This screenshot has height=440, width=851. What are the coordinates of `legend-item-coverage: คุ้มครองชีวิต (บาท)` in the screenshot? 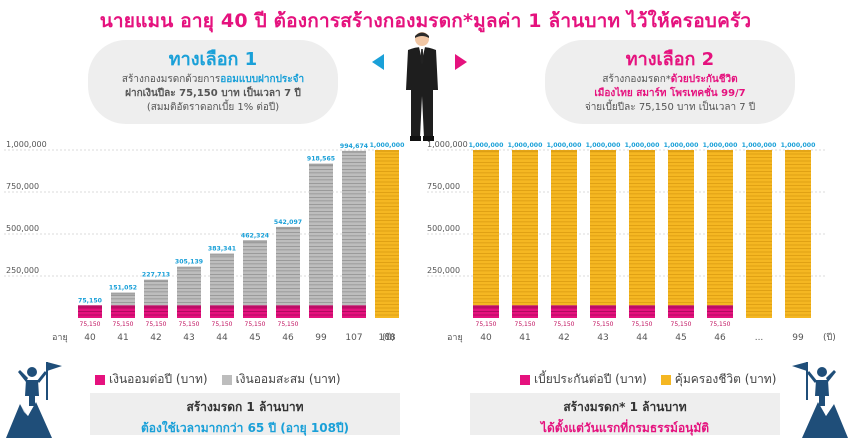 It's located at (718, 379).